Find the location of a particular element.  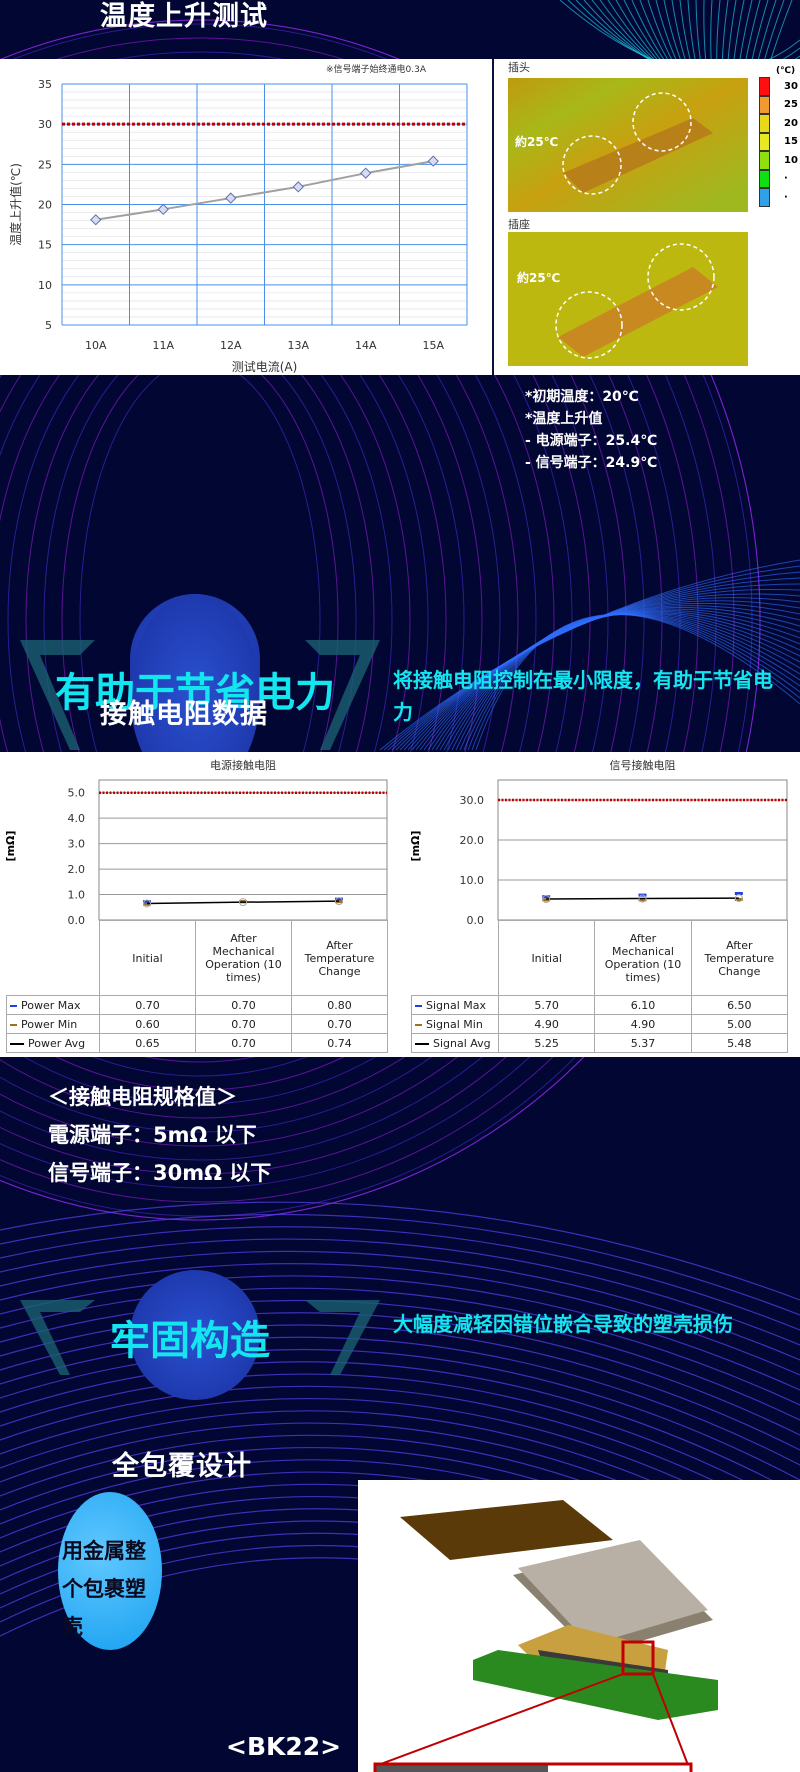

table-cell: 6.10 is located at coordinates (643, 1005).